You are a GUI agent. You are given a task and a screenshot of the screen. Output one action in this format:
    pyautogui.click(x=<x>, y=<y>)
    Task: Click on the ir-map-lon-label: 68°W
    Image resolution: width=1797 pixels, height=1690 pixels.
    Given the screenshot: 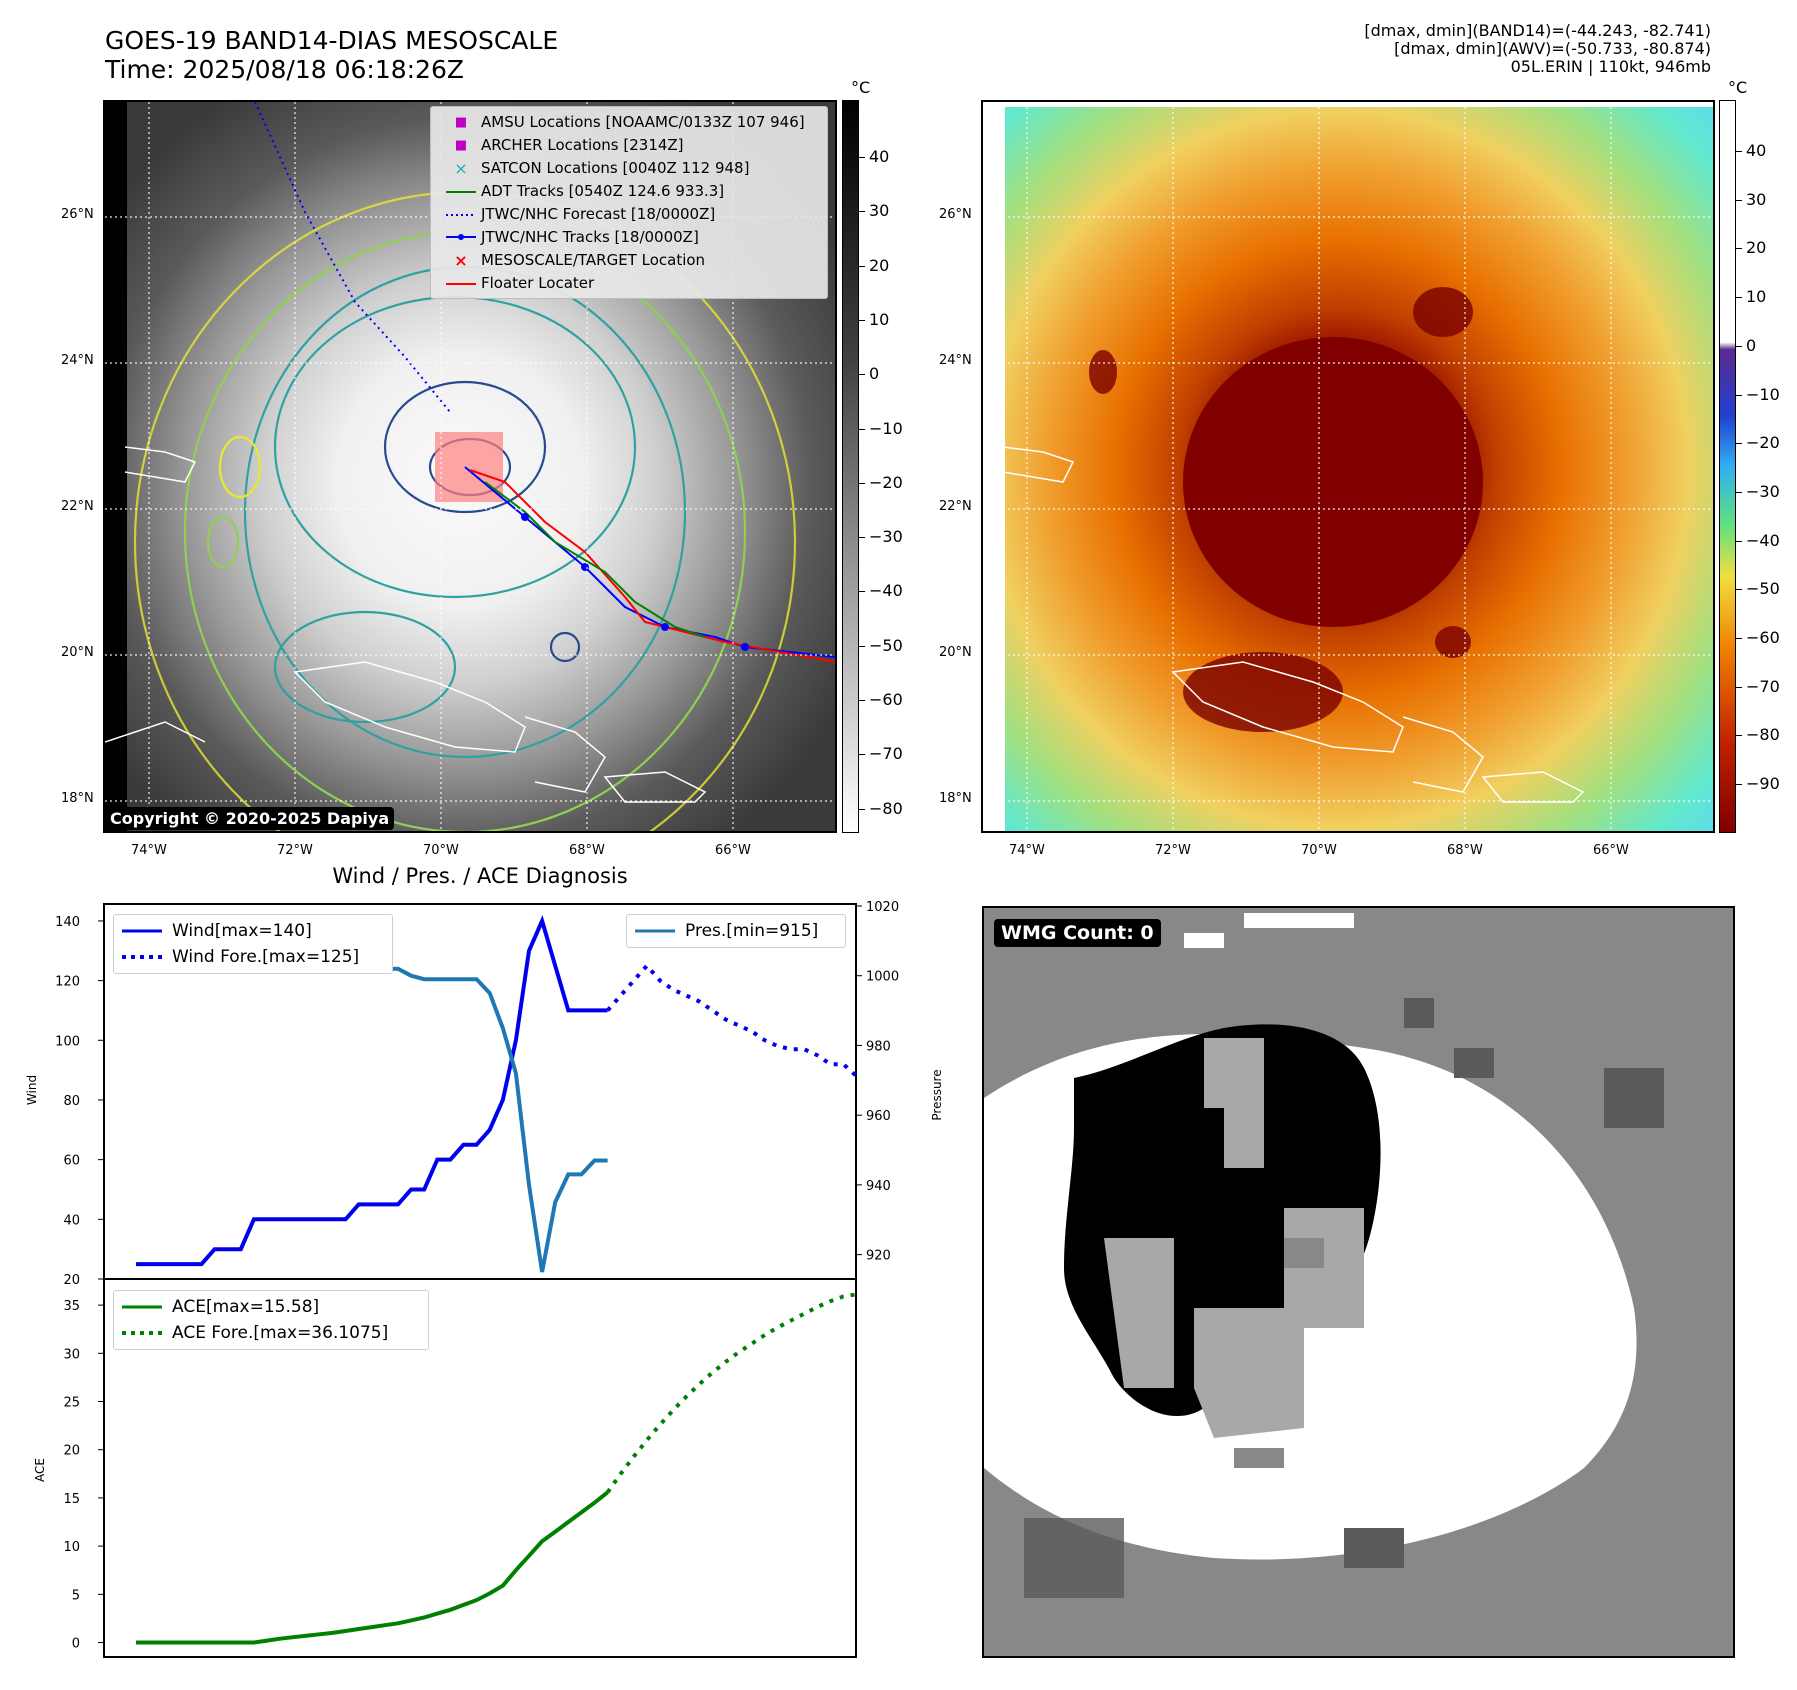 What is the action you would take?
    pyautogui.click(x=587, y=850)
    